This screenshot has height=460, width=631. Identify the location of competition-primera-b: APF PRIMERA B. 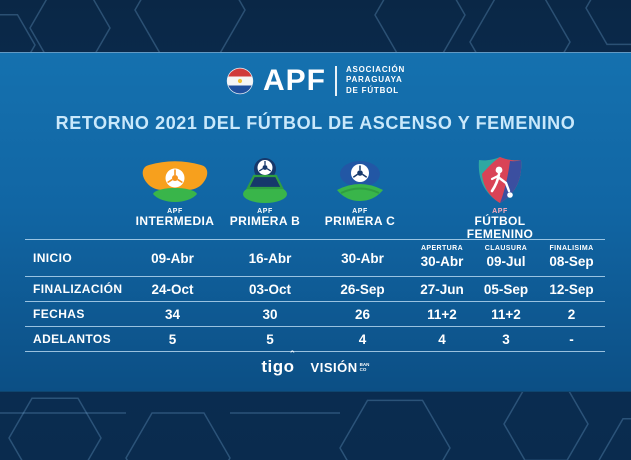
(265, 191).